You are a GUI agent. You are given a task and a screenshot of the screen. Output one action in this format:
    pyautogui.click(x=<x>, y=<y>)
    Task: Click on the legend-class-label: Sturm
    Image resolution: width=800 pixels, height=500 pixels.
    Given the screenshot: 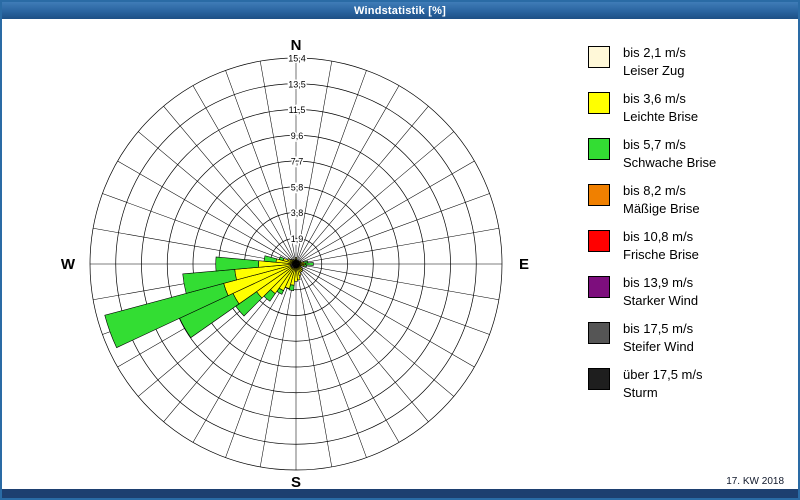 What is the action you would take?
    pyautogui.click(x=640, y=392)
    